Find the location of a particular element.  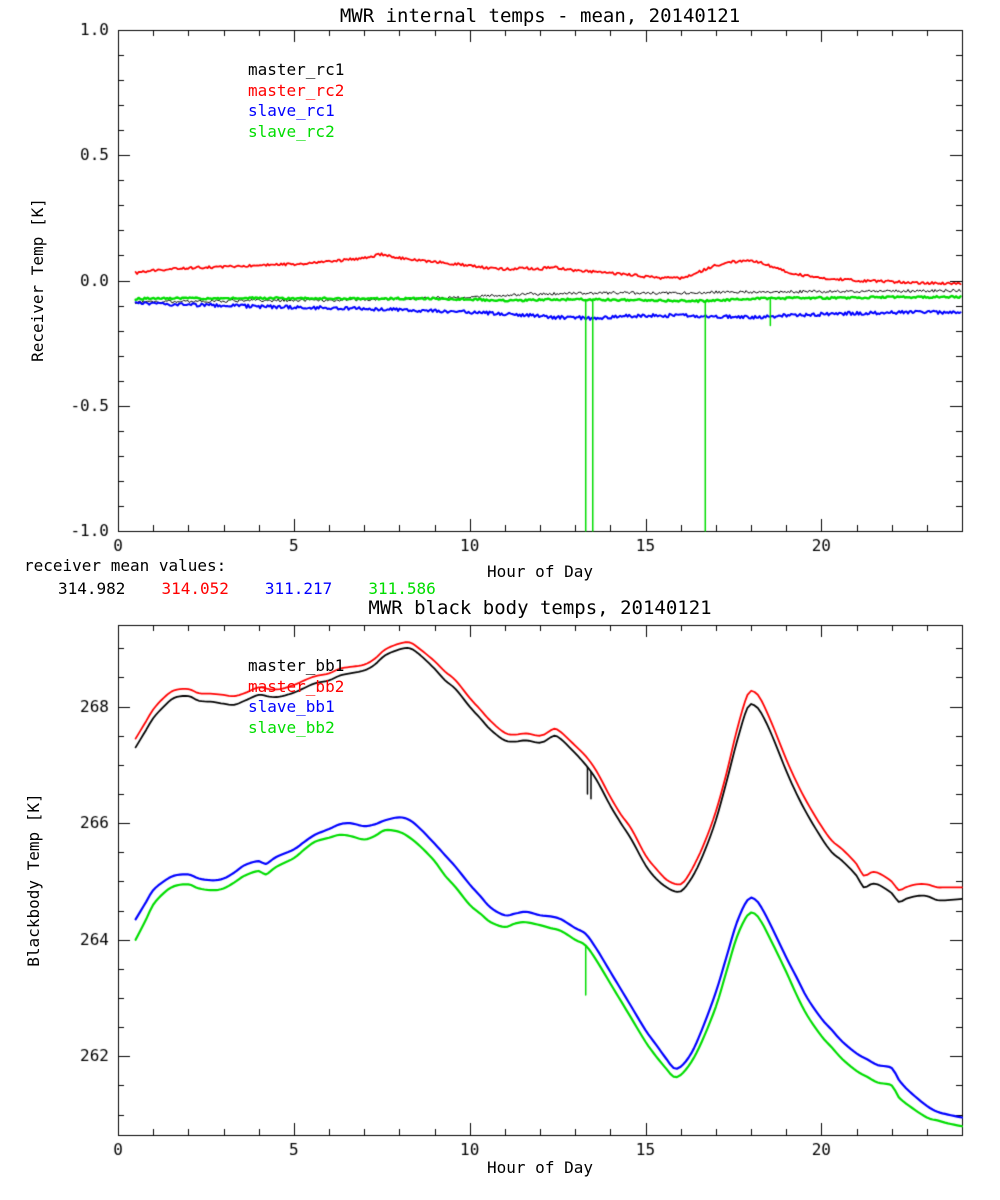

legend-item-master-rc2: master_rc2 is located at coordinates (296, 90).